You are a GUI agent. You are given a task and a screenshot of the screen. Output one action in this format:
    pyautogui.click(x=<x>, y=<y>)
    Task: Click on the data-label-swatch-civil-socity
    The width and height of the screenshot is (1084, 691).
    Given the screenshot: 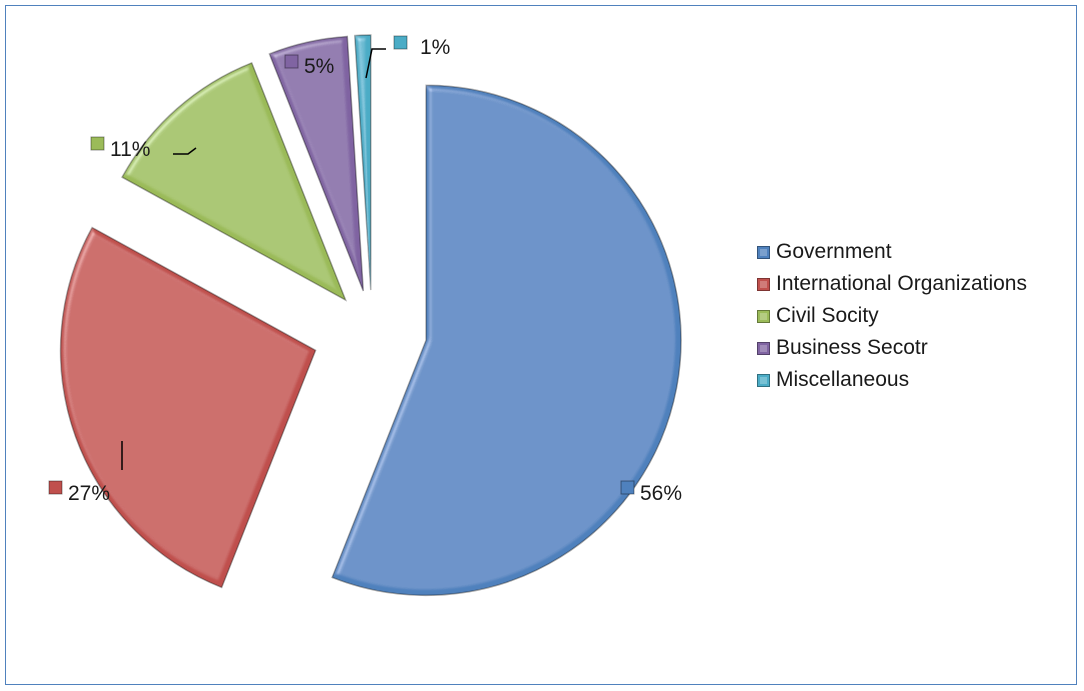 What is the action you would take?
    pyautogui.click(x=97, y=143)
    